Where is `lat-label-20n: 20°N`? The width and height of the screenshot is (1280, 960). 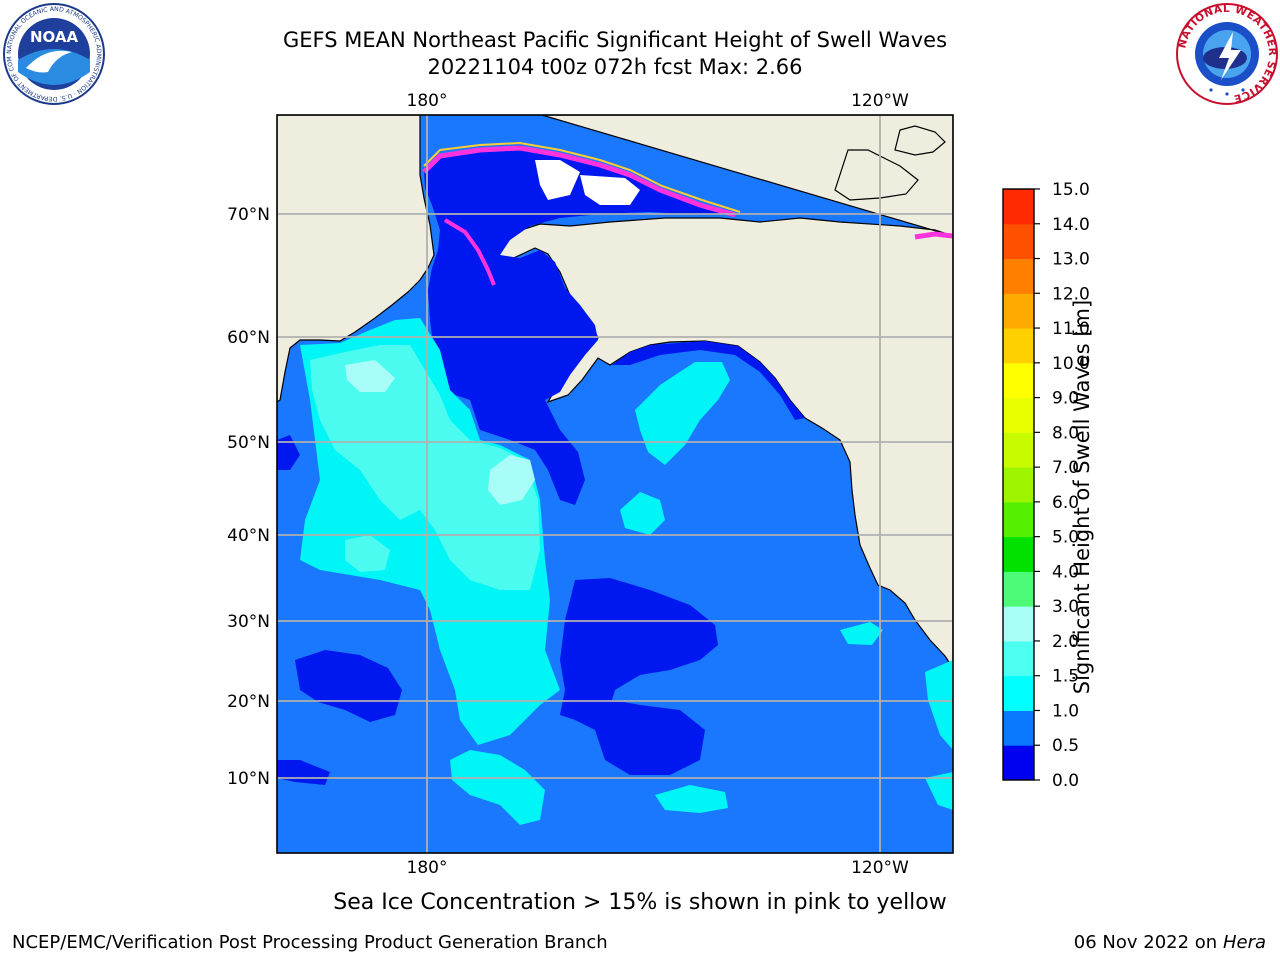
lat-label-20n: 20°N is located at coordinates (248, 702).